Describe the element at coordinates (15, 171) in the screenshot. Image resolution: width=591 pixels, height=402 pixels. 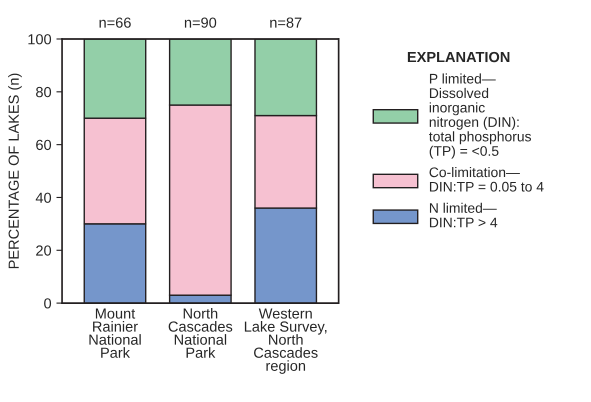
I see `y-axis-title: PERCENTAGE OF LAKES (n)` at that location.